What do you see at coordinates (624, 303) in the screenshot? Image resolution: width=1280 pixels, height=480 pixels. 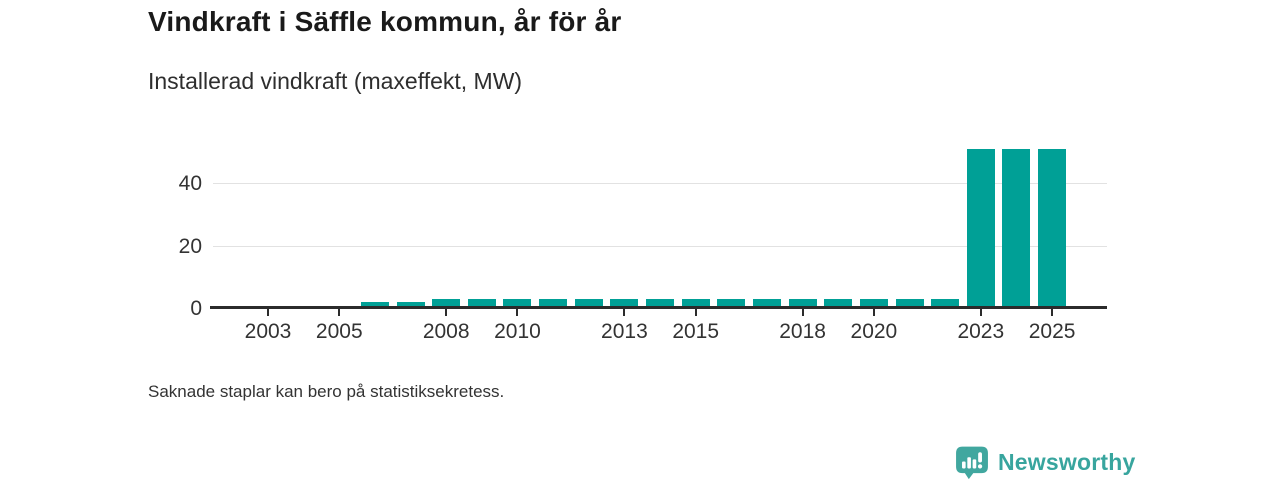 I see `bar-2013` at bounding box center [624, 303].